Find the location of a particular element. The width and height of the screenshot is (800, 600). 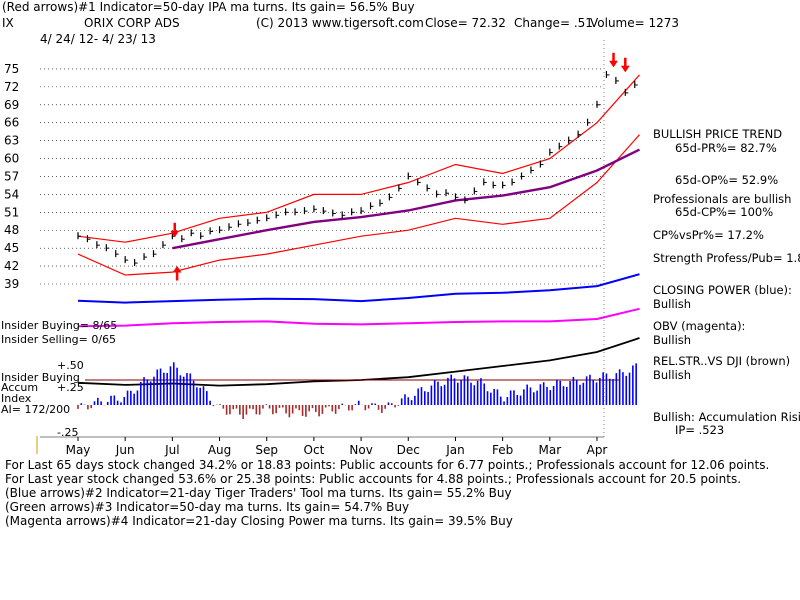

closing-power-status: Bullish is located at coordinates (672, 304).